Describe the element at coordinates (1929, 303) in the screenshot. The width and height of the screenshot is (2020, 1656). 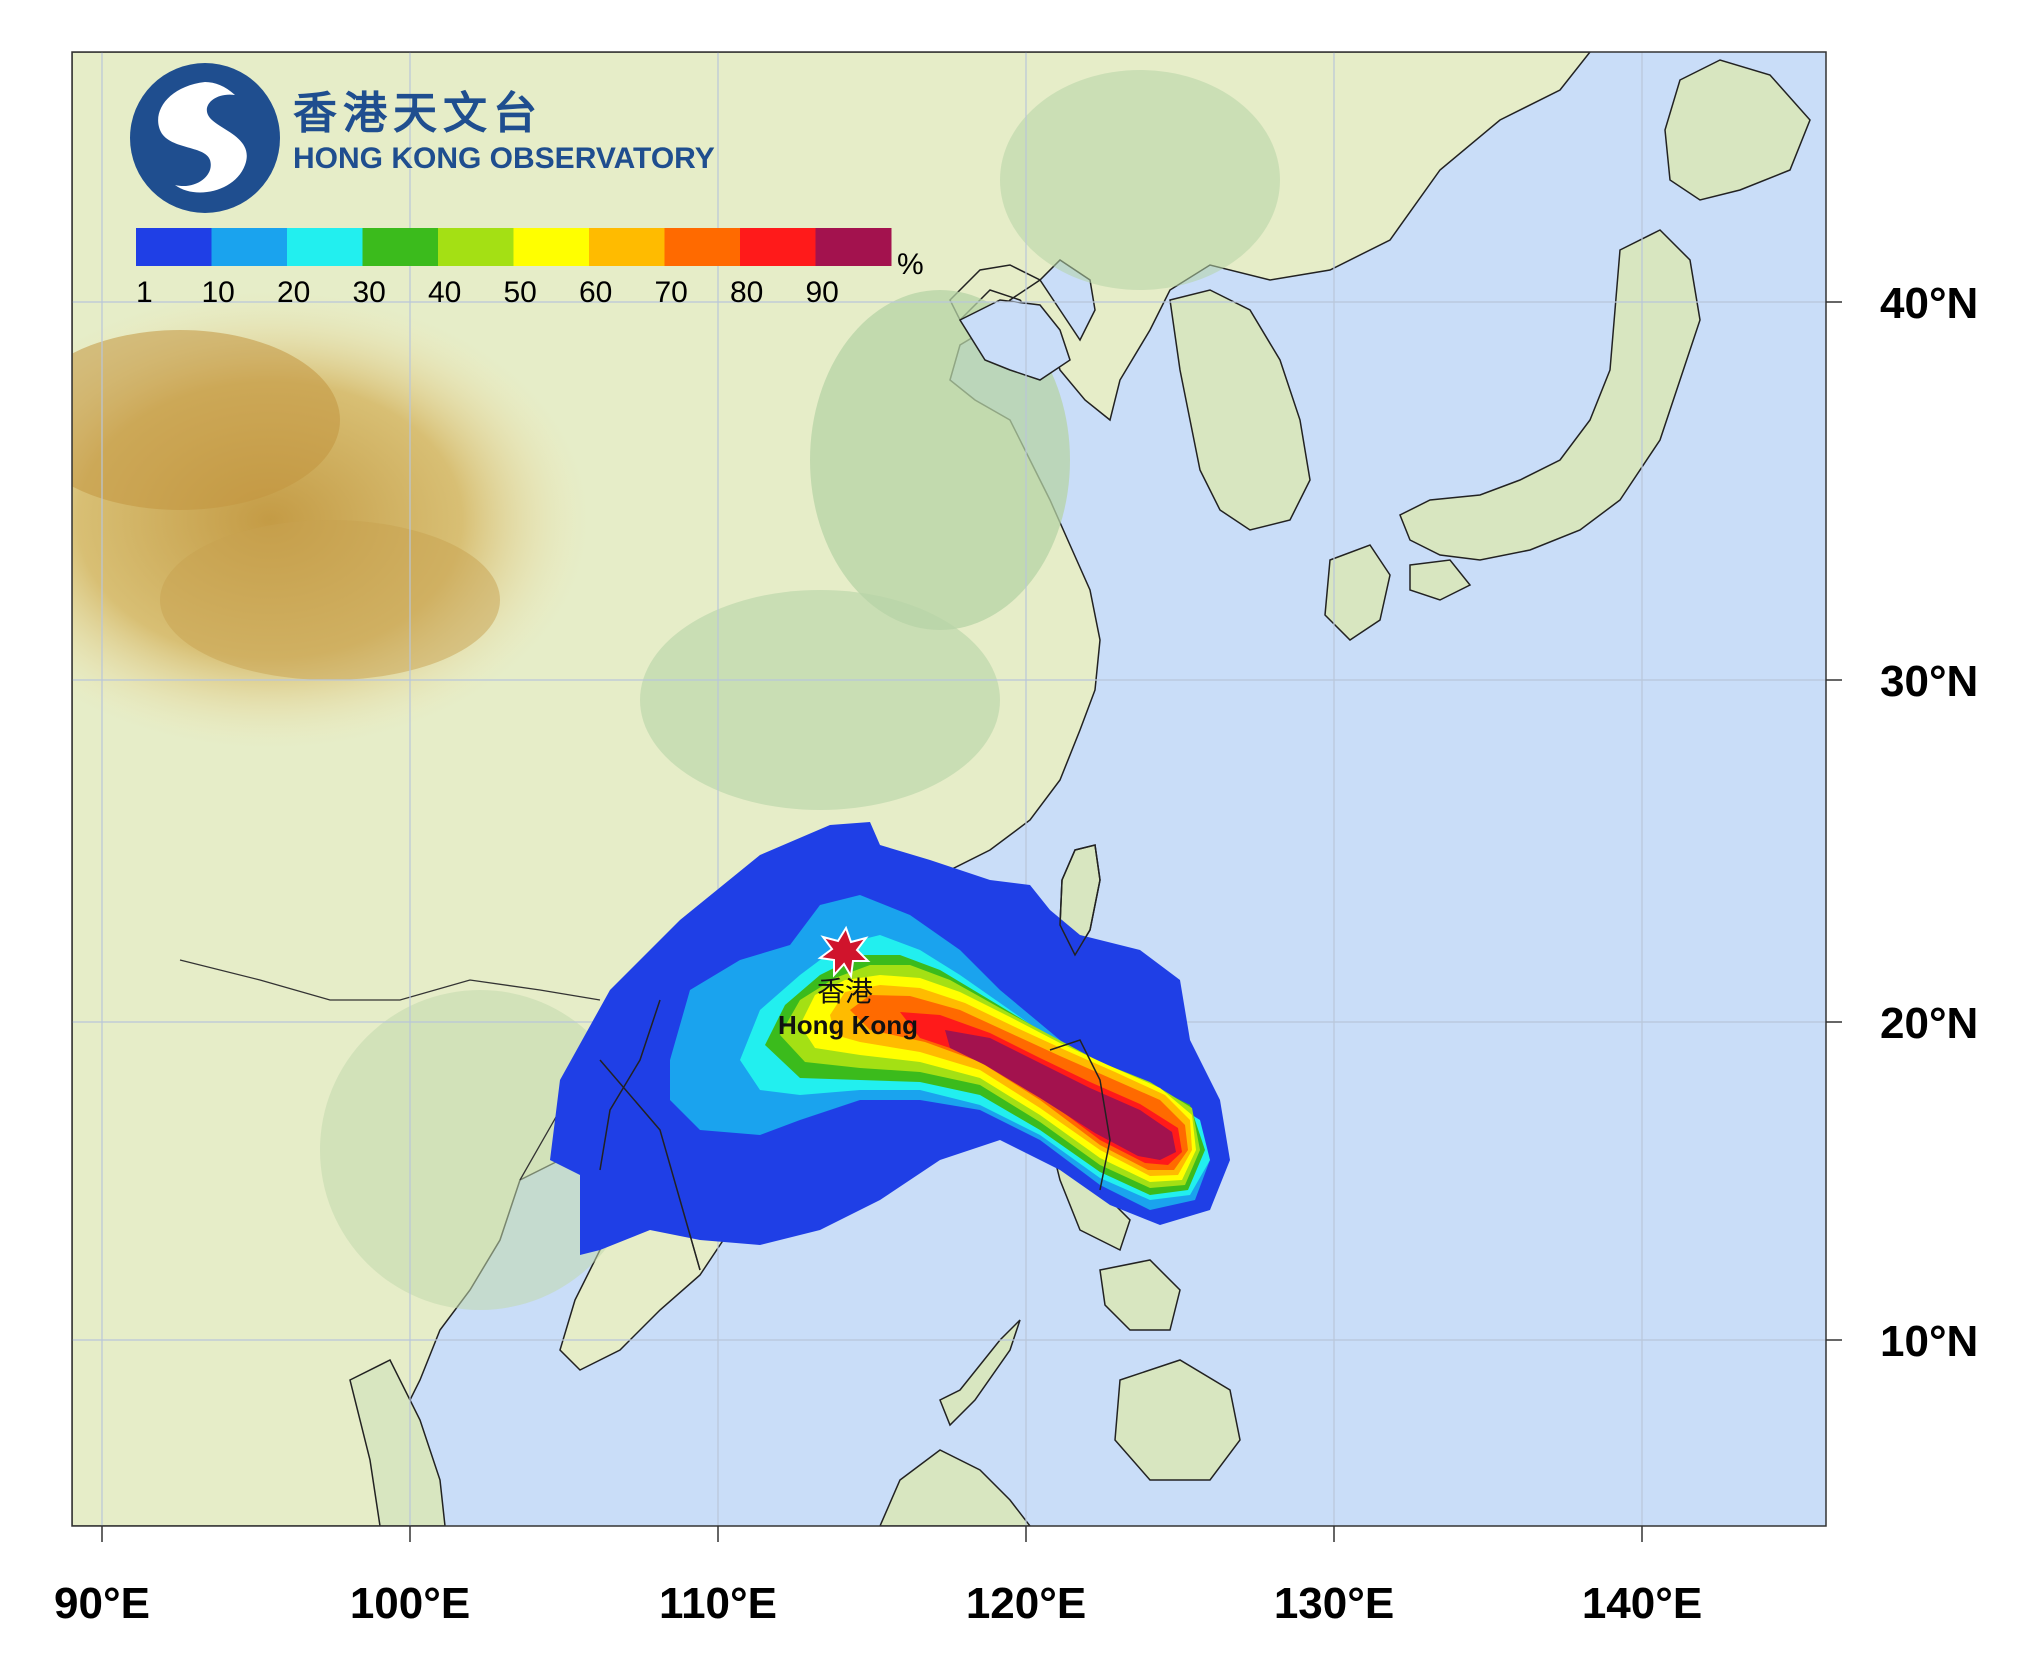
I see `lat-label: 40°N` at that location.